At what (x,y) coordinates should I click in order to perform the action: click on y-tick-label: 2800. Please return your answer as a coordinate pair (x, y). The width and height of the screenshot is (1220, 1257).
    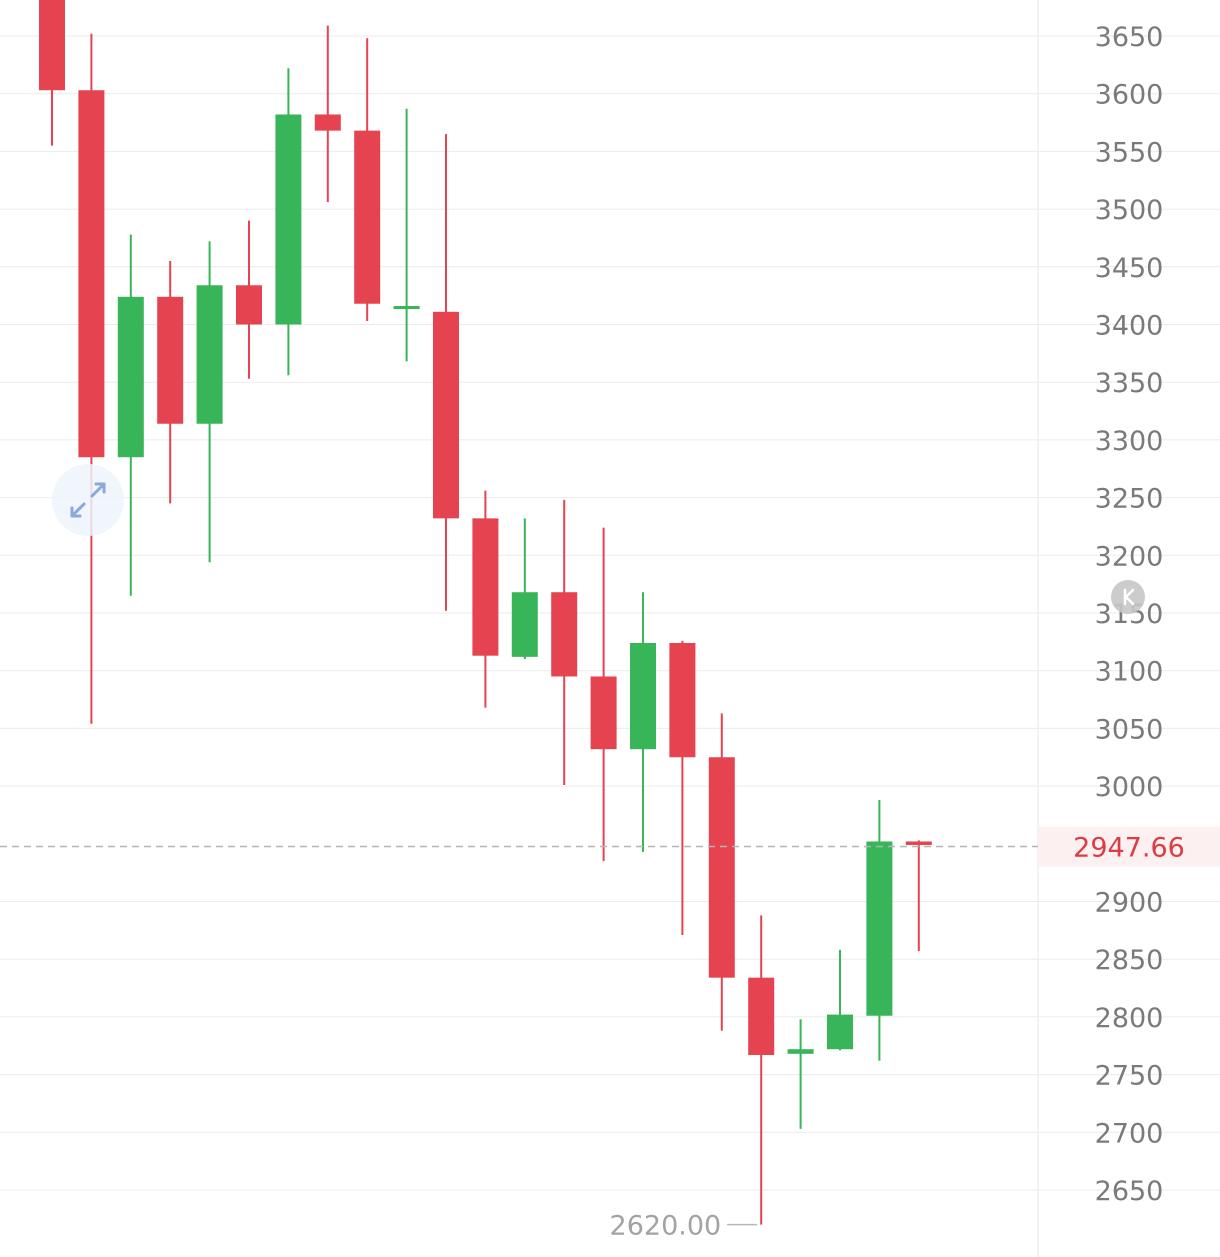
    Looking at the image, I should click on (1129, 1018).